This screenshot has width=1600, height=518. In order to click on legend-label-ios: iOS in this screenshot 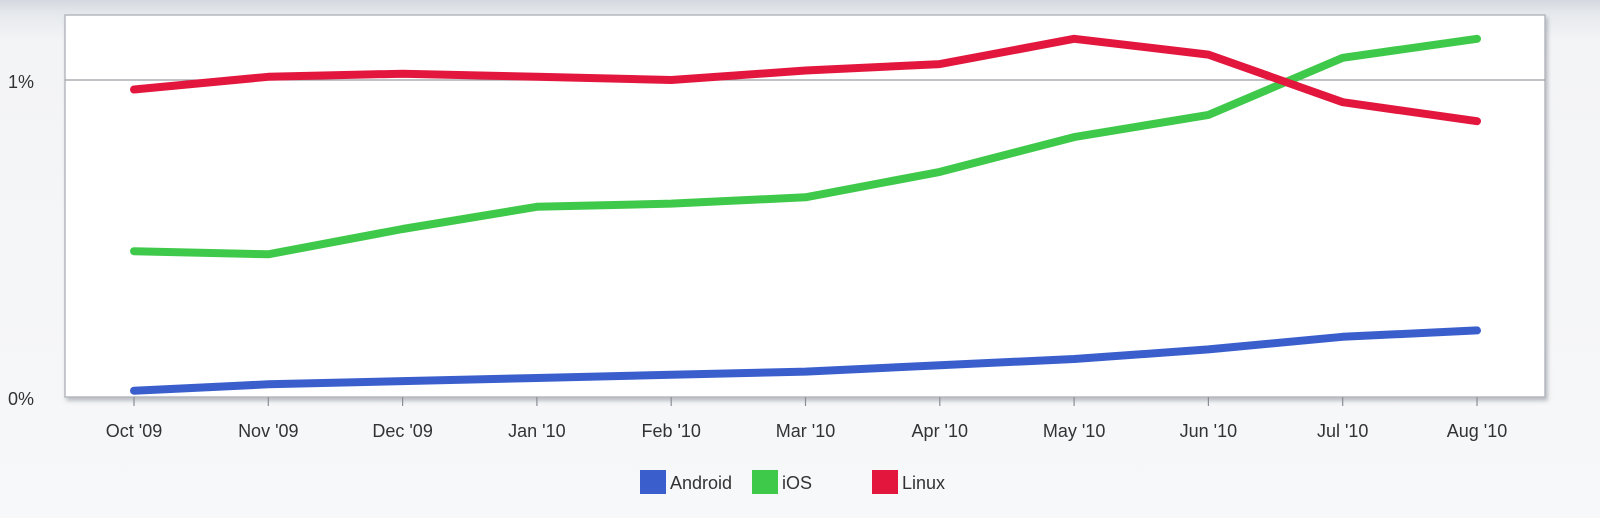, I will do `click(797, 483)`.